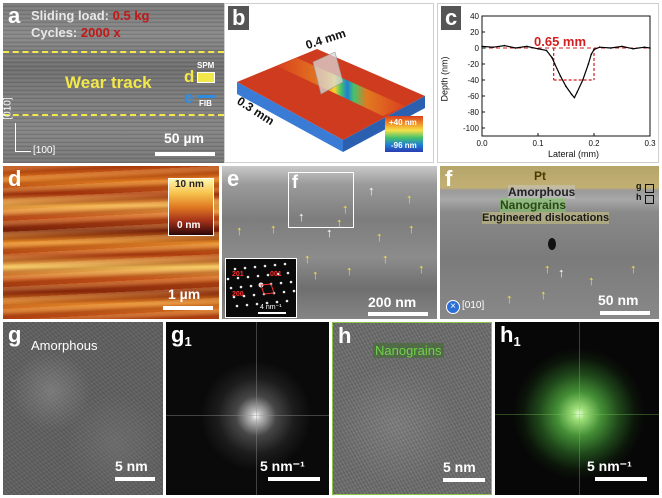 Image resolution: width=662 pixels, height=498 pixels. What do you see at coordinates (510, 336) in the screenshot?
I see `panel-label-h1: h1` at bounding box center [510, 336].